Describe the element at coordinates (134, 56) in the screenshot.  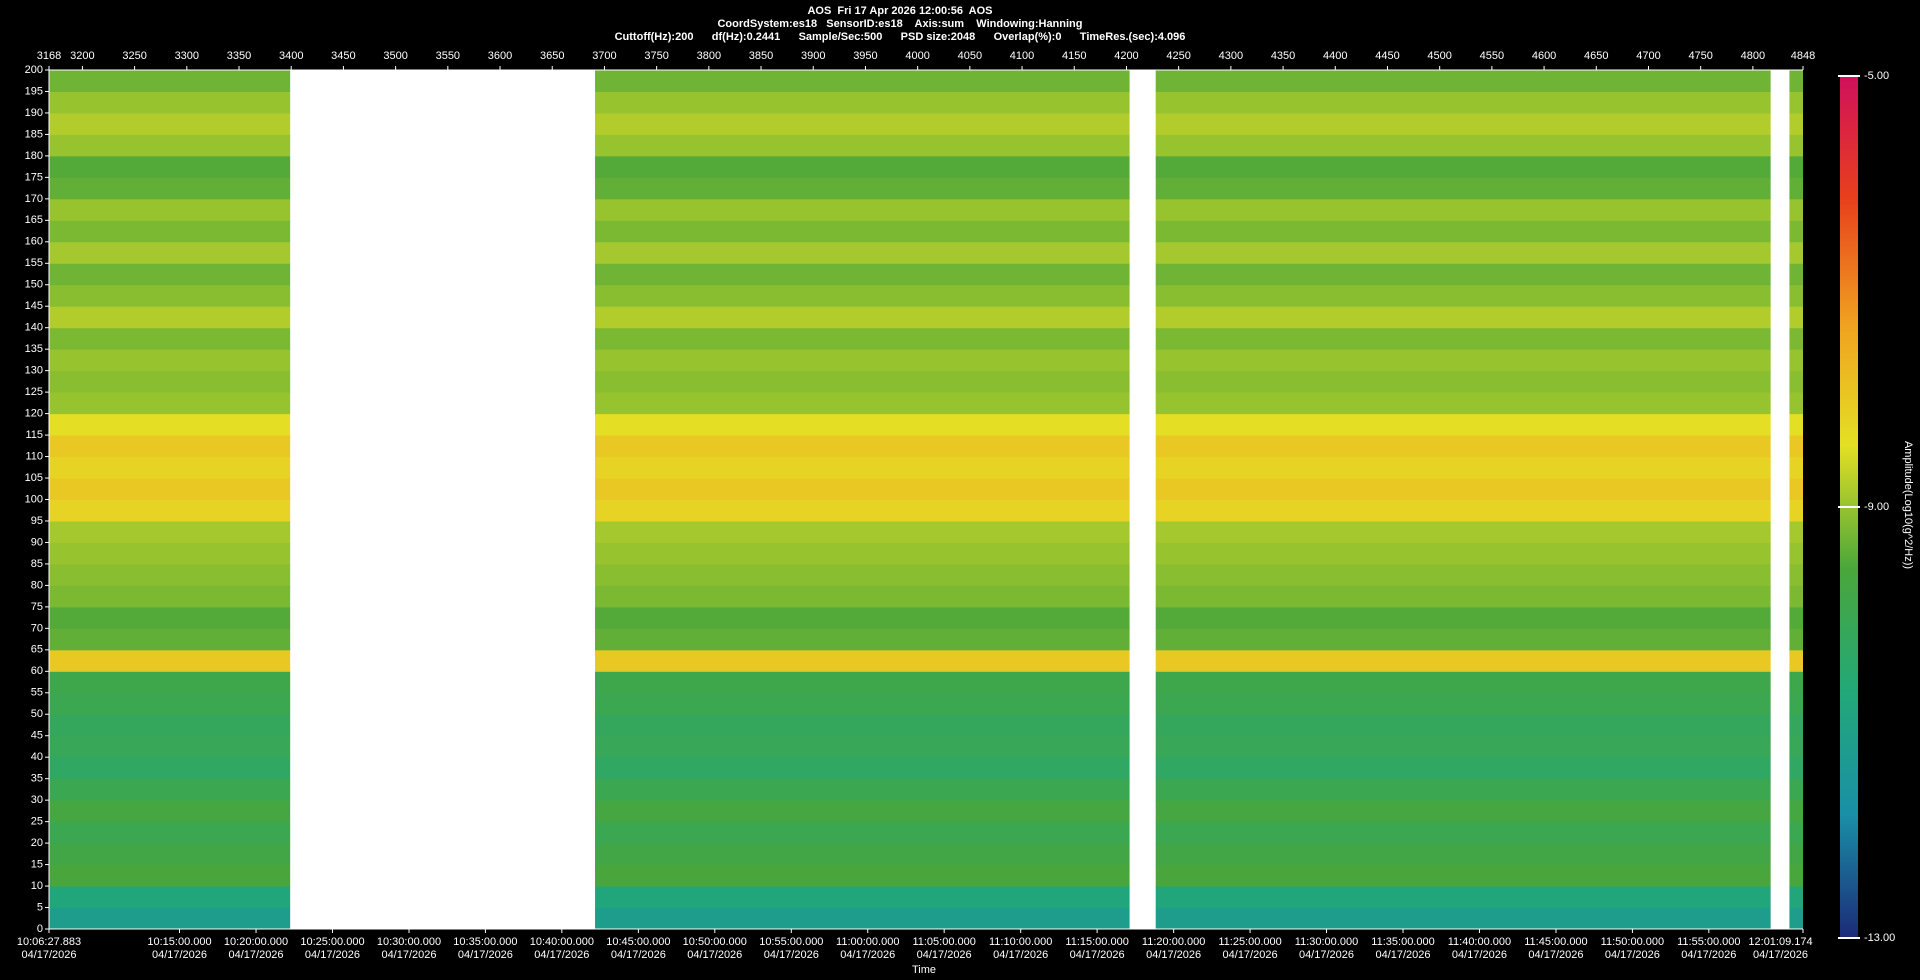
I see `x-tick-label: 3250` at that location.